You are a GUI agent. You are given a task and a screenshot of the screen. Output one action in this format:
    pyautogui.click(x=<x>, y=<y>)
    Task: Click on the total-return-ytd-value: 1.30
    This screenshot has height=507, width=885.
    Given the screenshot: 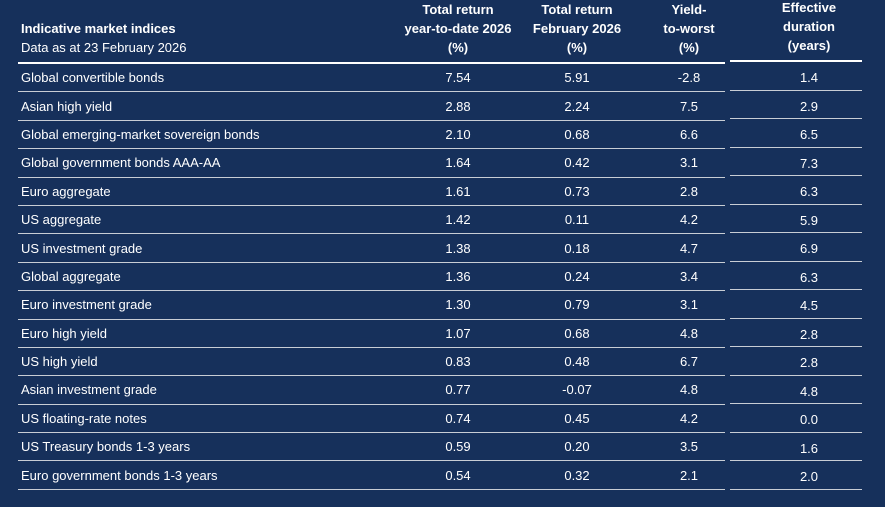 What is the action you would take?
    pyautogui.click(x=458, y=305)
    